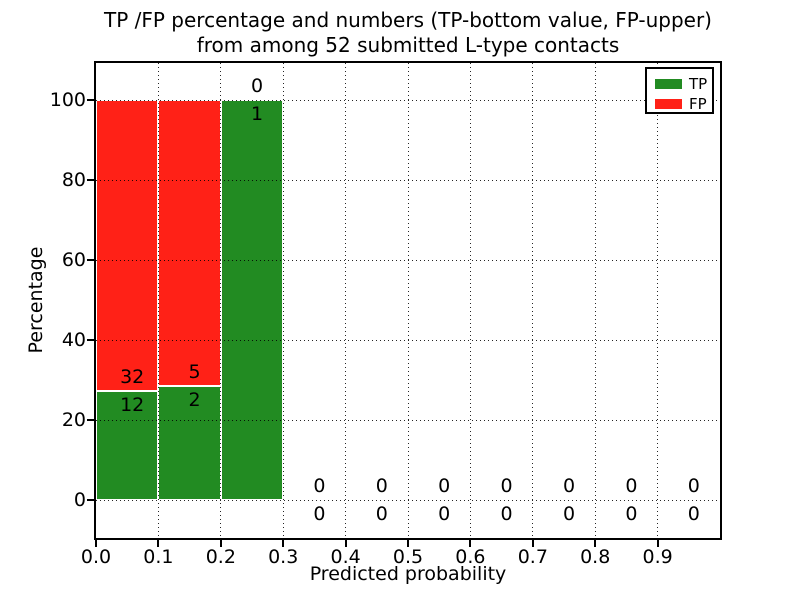  What do you see at coordinates (73, 180) in the screenshot?
I see `y-tick-label: 80` at bounding box center [73, 180].